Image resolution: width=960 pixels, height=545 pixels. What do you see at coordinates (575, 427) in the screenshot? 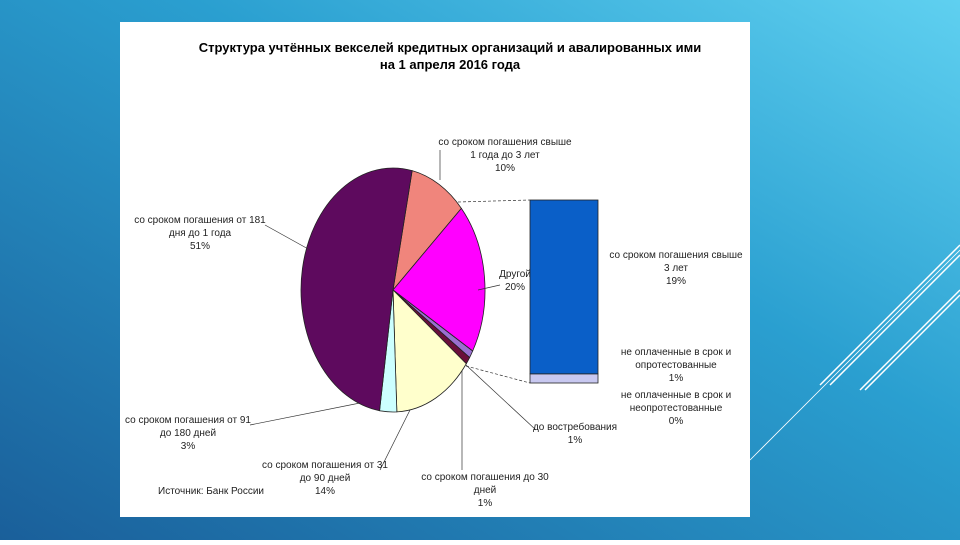
I see `slice-label: до востребования` at bounding box center [575, 427].